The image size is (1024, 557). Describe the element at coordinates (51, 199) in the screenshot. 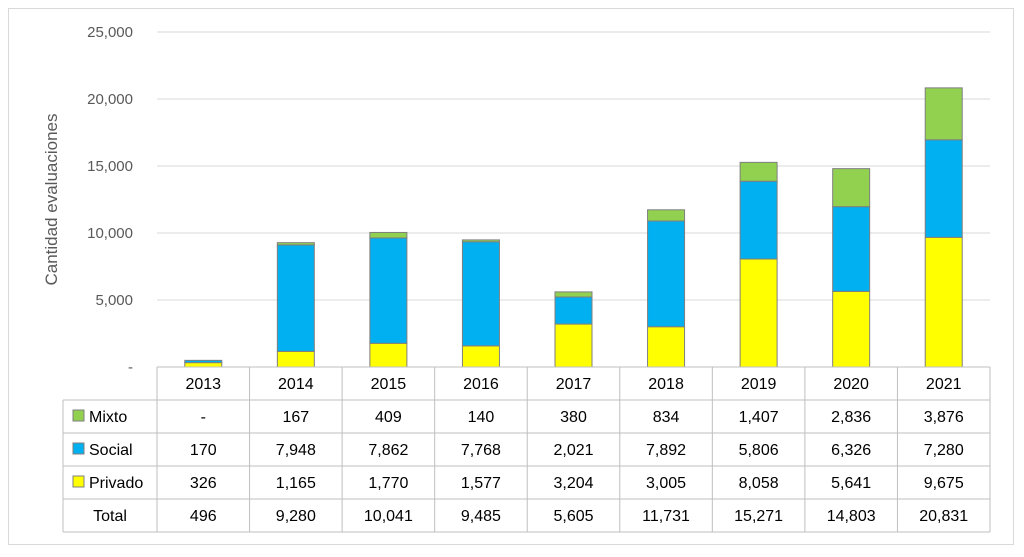

I see `y-axis-title: Cantidad evaluaciones` at that location.